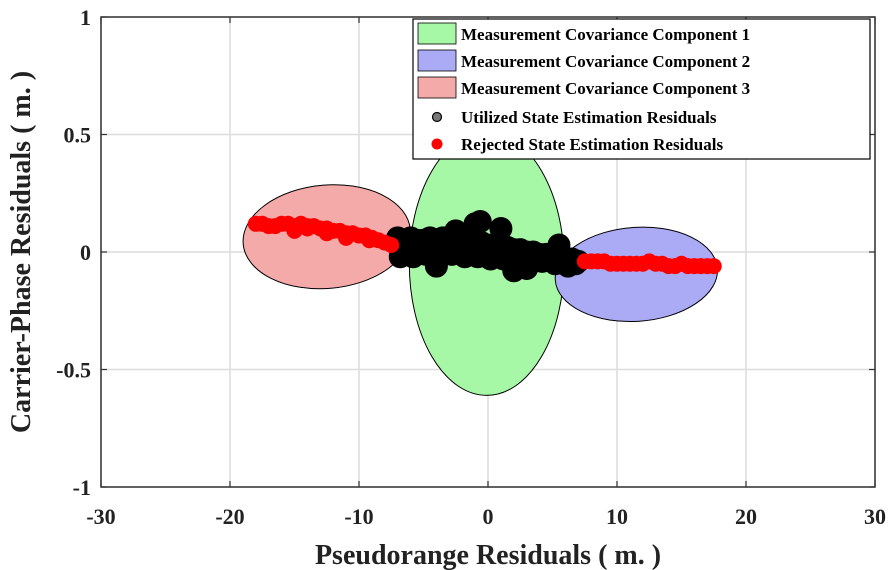 The image size is (890, 570). Describe the element at coordinates (589, 117) in the screenshot. I see `legend-label-utilized: Utilized State Estimation Residuals` at that location.